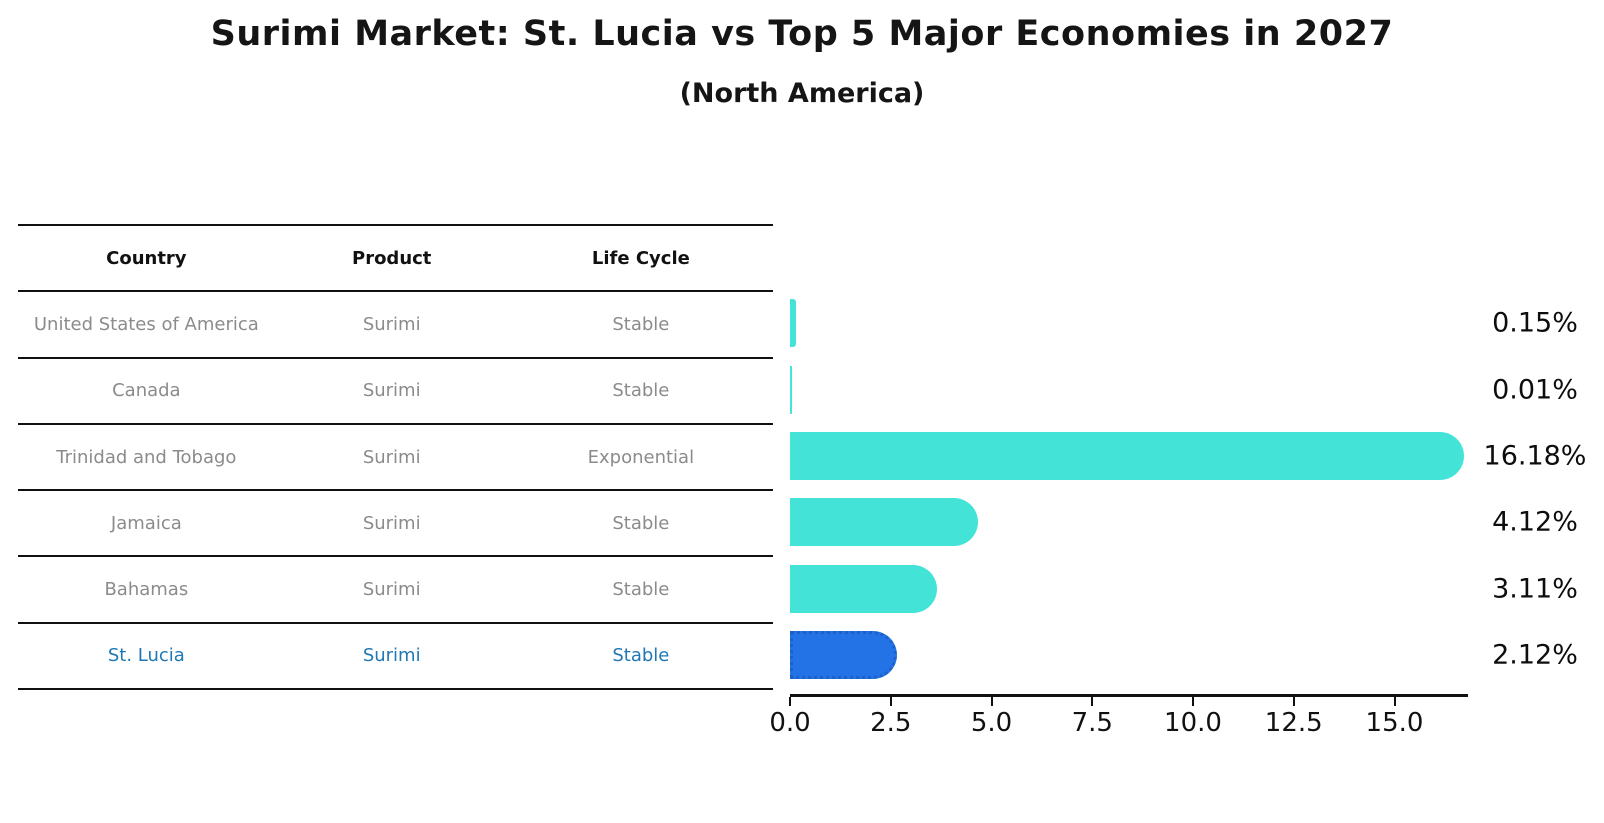 The width and height of the screenshot is (1604, 823). What do you see at coordinates (844, 654) in the screenshot?
I see `highlight-bar` at bounding box center [844, 654].